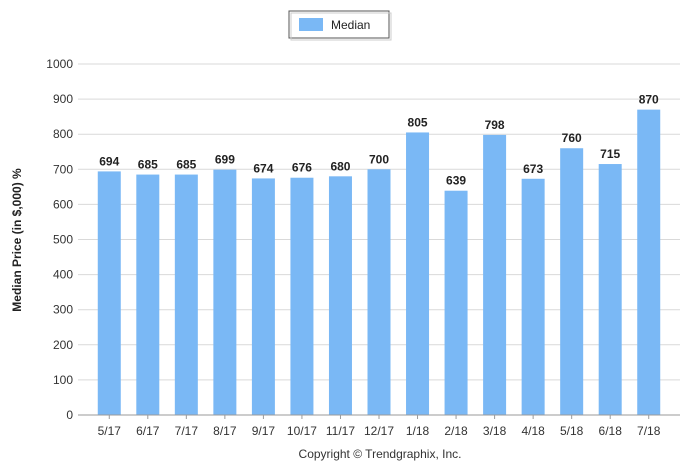  Describe the element at coordinates (63, 169) in the screenshot. I see `y-tick-label: 700` at that location.